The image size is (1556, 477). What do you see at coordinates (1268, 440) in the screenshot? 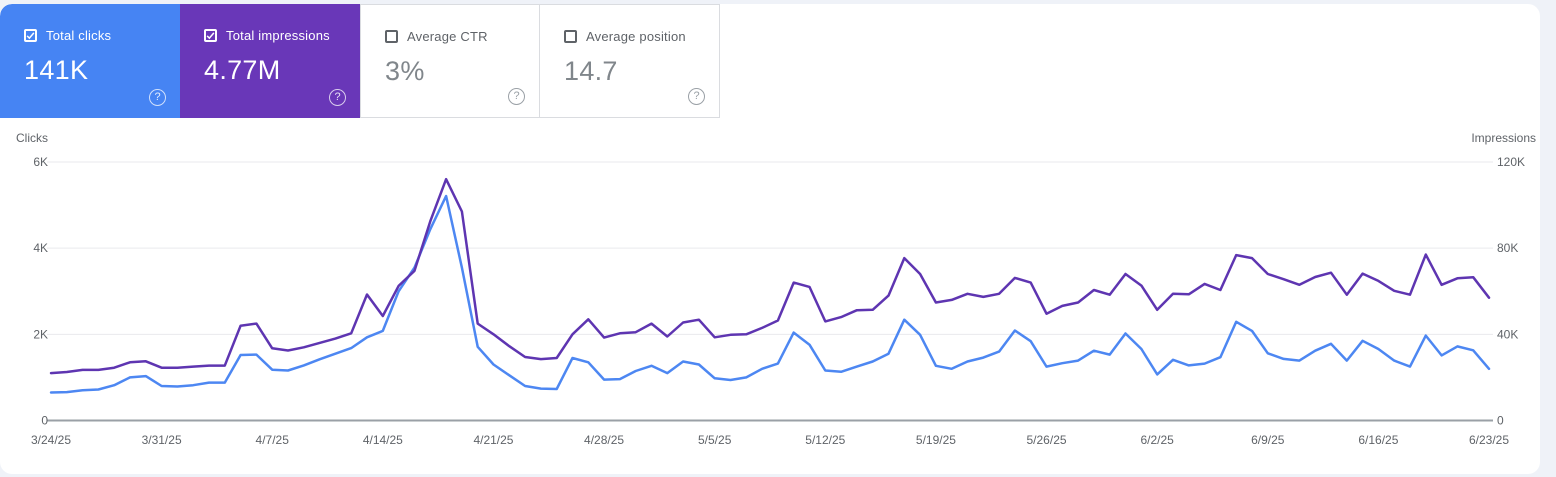
I see `x-tick-label: 6/9/25` at bounding box center [1268, 440].